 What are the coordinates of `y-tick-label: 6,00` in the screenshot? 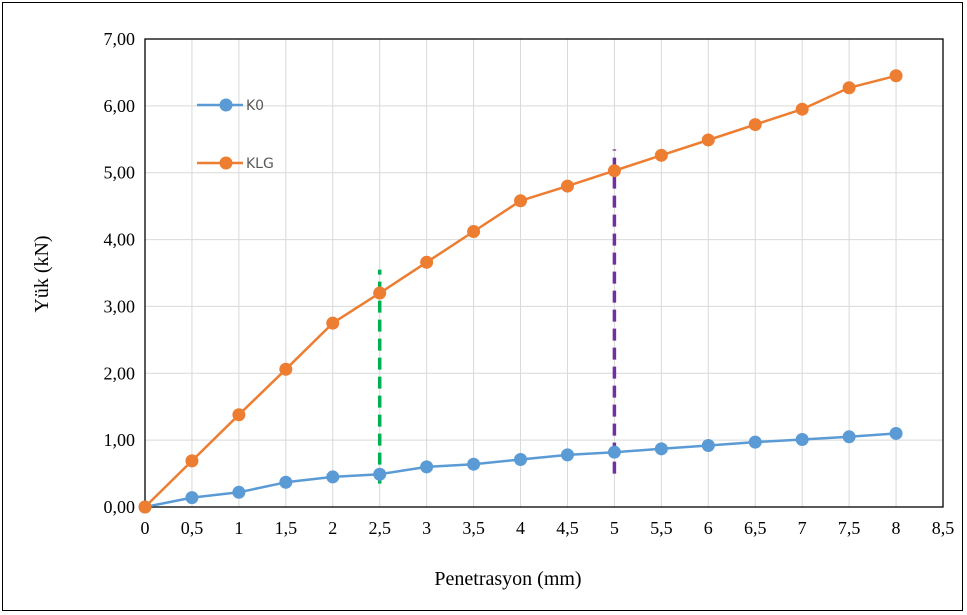 It's located at (120, 106).